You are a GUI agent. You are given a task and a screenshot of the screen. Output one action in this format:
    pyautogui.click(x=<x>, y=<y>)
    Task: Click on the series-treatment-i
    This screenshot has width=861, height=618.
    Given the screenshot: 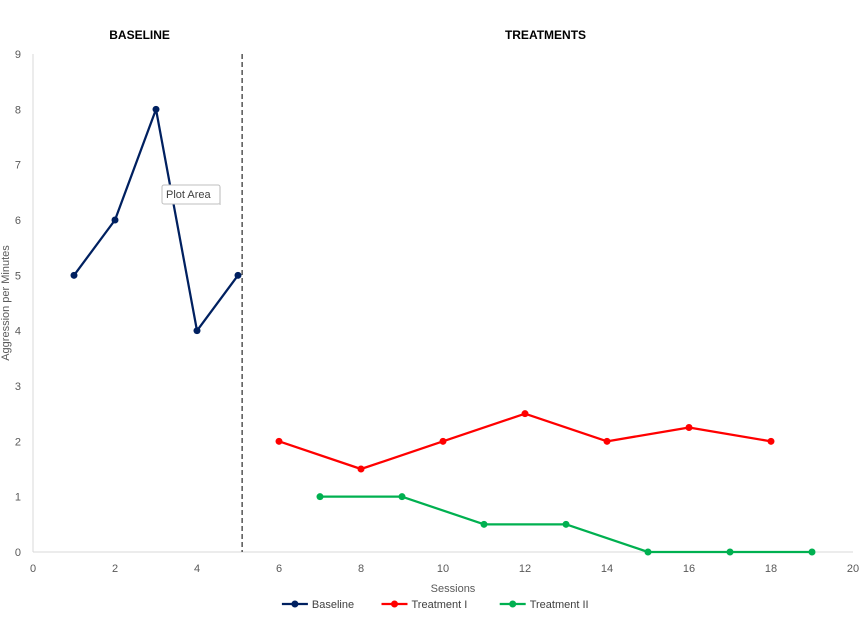 What is the action you would take?
    pyautogui.click(x=525, y=441)
    